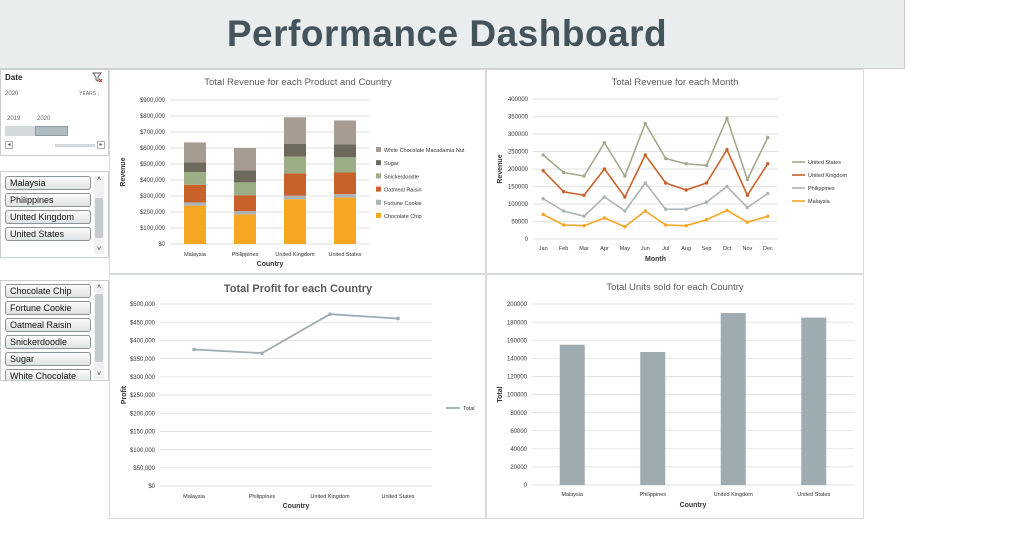 The width and height of the screenshot is (1024, 554). Describe the element at coordinates (48, 374) in the screenshot. I see `slicer-item-white-chocolate: White Chocolate` at that location.